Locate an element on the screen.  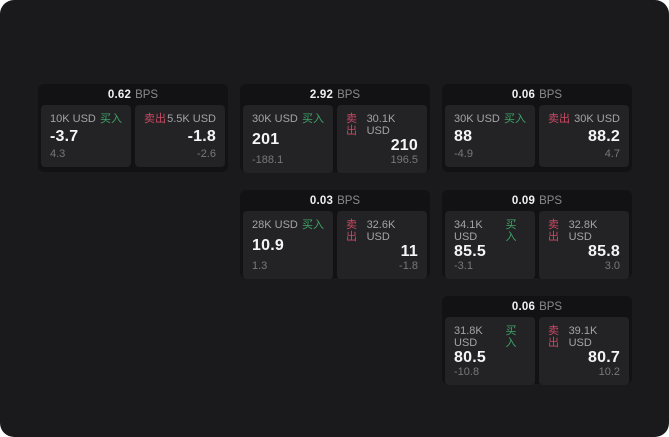
sell-panel-top: 卖出 32.8K USD is located at coordinates (584, 231).